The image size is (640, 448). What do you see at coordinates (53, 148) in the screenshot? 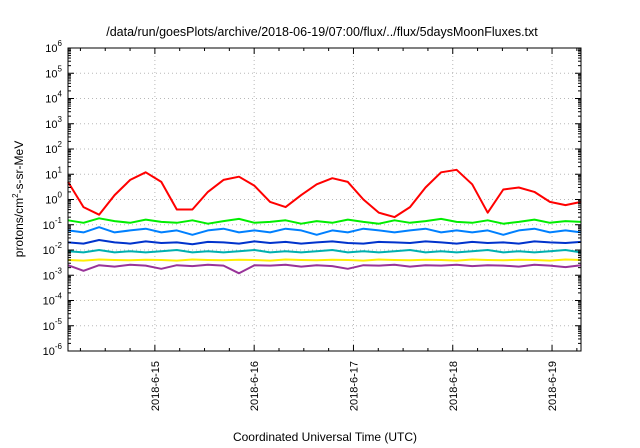
I see `y-tick-label: 10²` at bounding box center [53, 148].